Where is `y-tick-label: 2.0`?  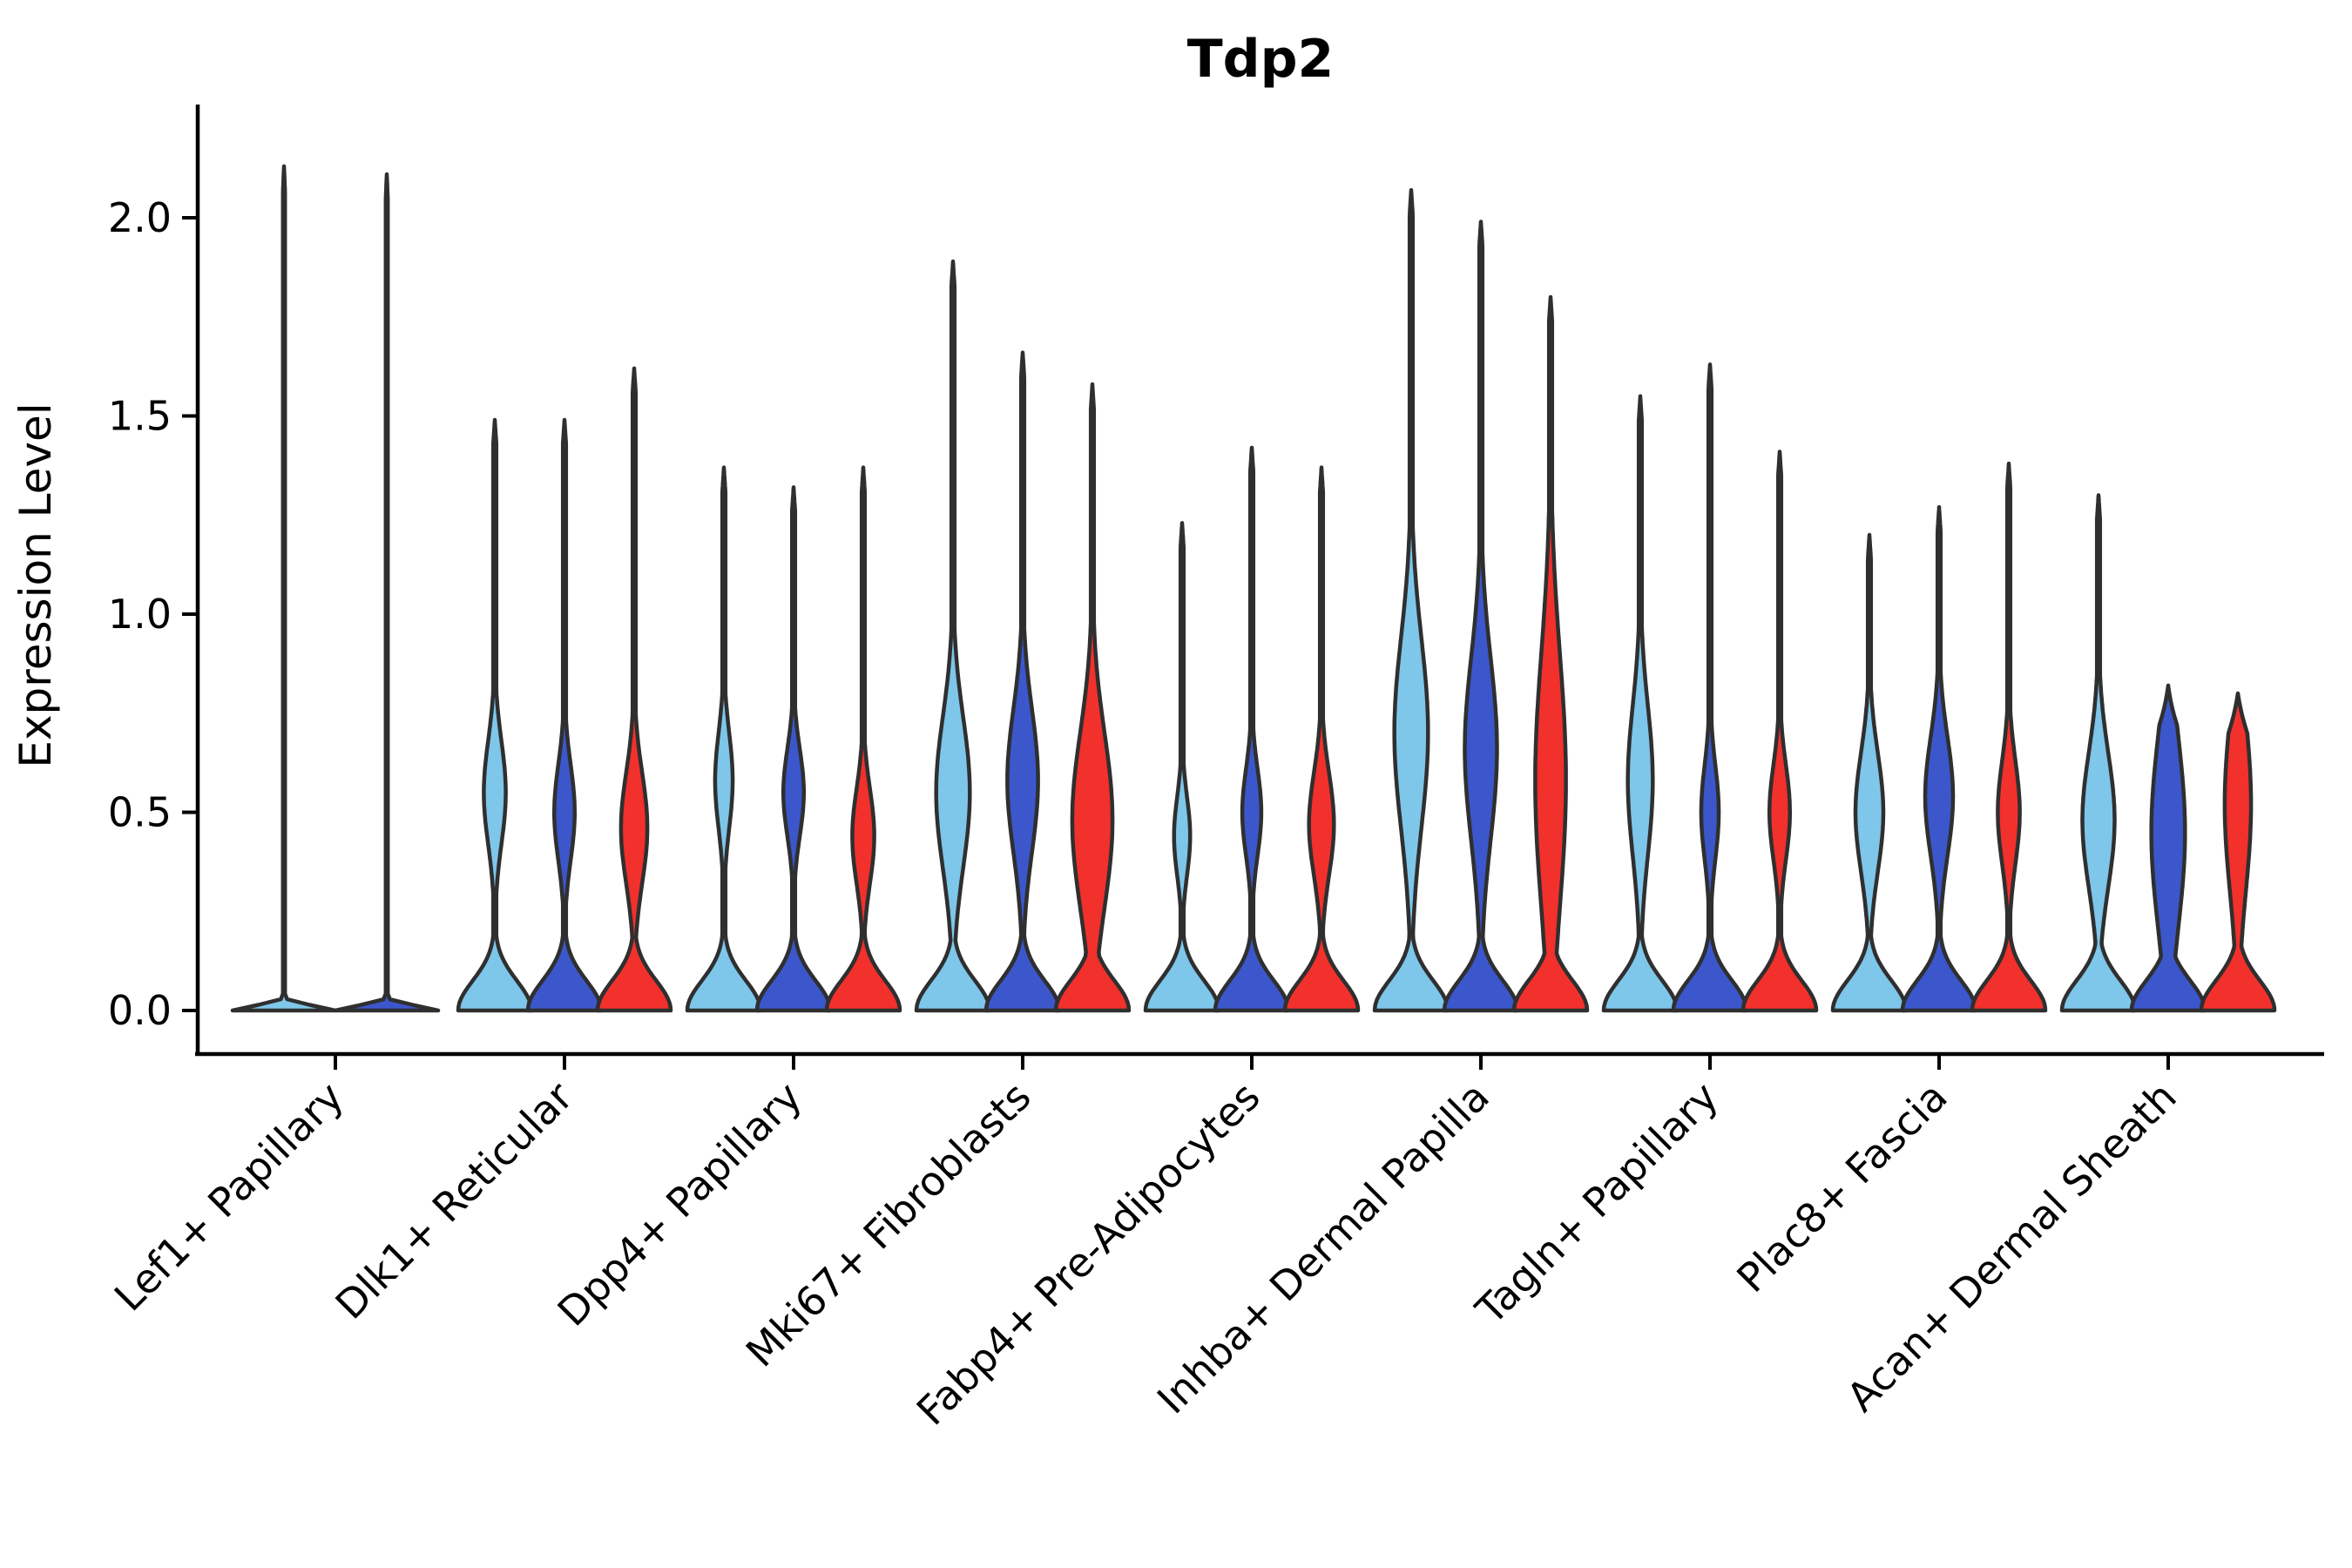 y-tick-label: 2.0 is located at coordinates (140, 217).